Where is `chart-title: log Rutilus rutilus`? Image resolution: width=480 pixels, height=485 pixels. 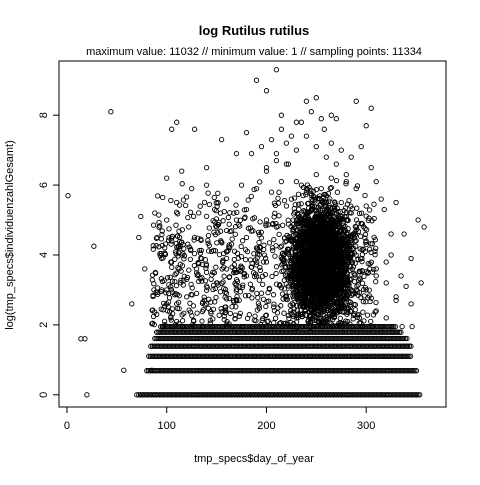 chart-title: log Rutilus rutilus is located at coordinates (254, 30).